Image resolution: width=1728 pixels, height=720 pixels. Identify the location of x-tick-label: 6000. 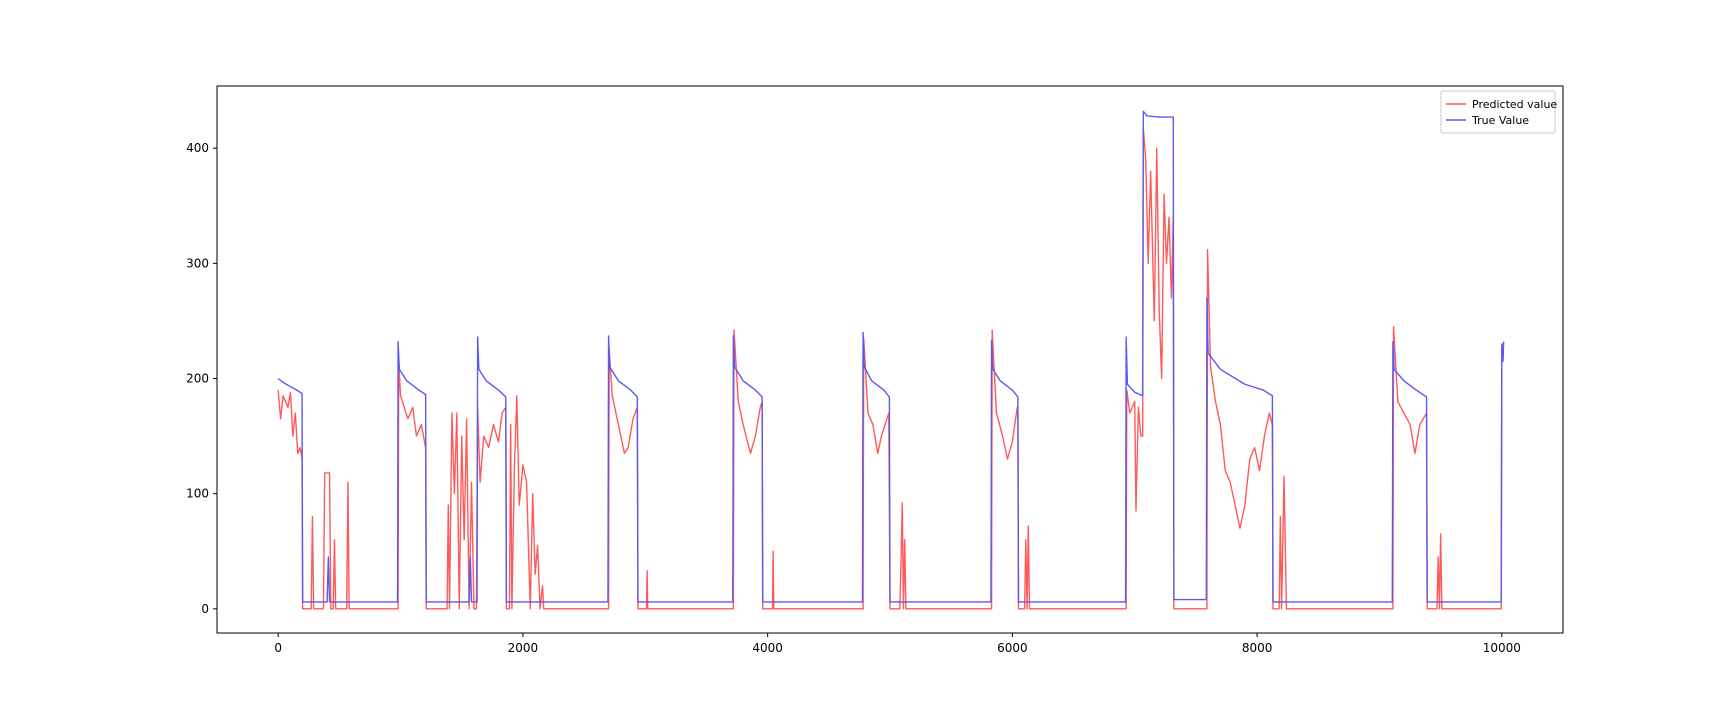
(1012, 648).